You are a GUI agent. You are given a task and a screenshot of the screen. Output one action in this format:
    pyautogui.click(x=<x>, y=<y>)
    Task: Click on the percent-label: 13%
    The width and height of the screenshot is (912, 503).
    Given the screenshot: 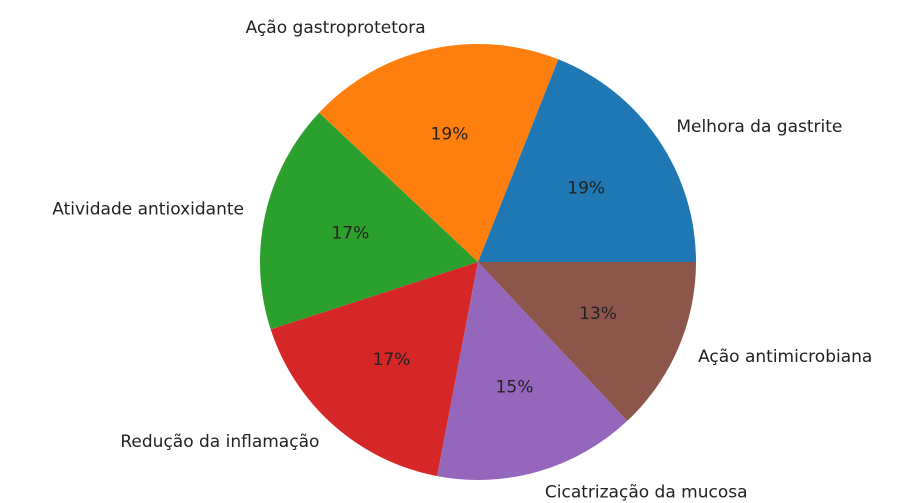 What is the action you would take?
    pyautogui.click(x=598, y=314)
    